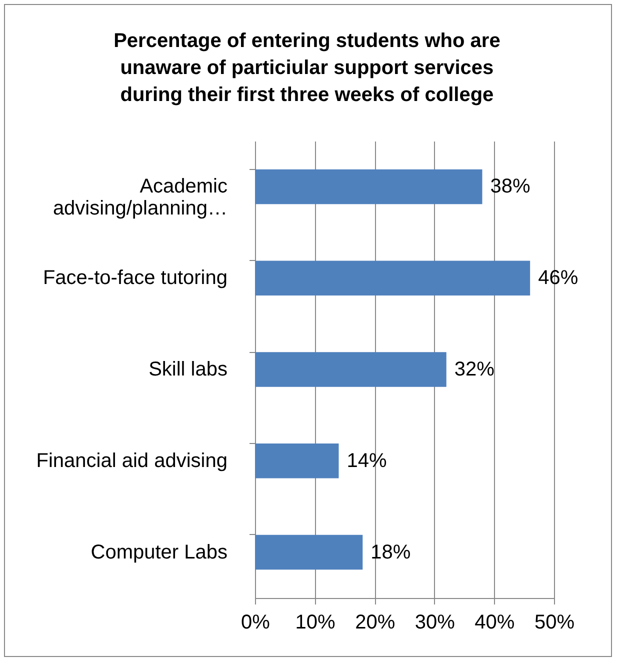  Describe the element at coordinates (375, 623) in the screenshot. I see `x-tick-label: 20%` at that location.